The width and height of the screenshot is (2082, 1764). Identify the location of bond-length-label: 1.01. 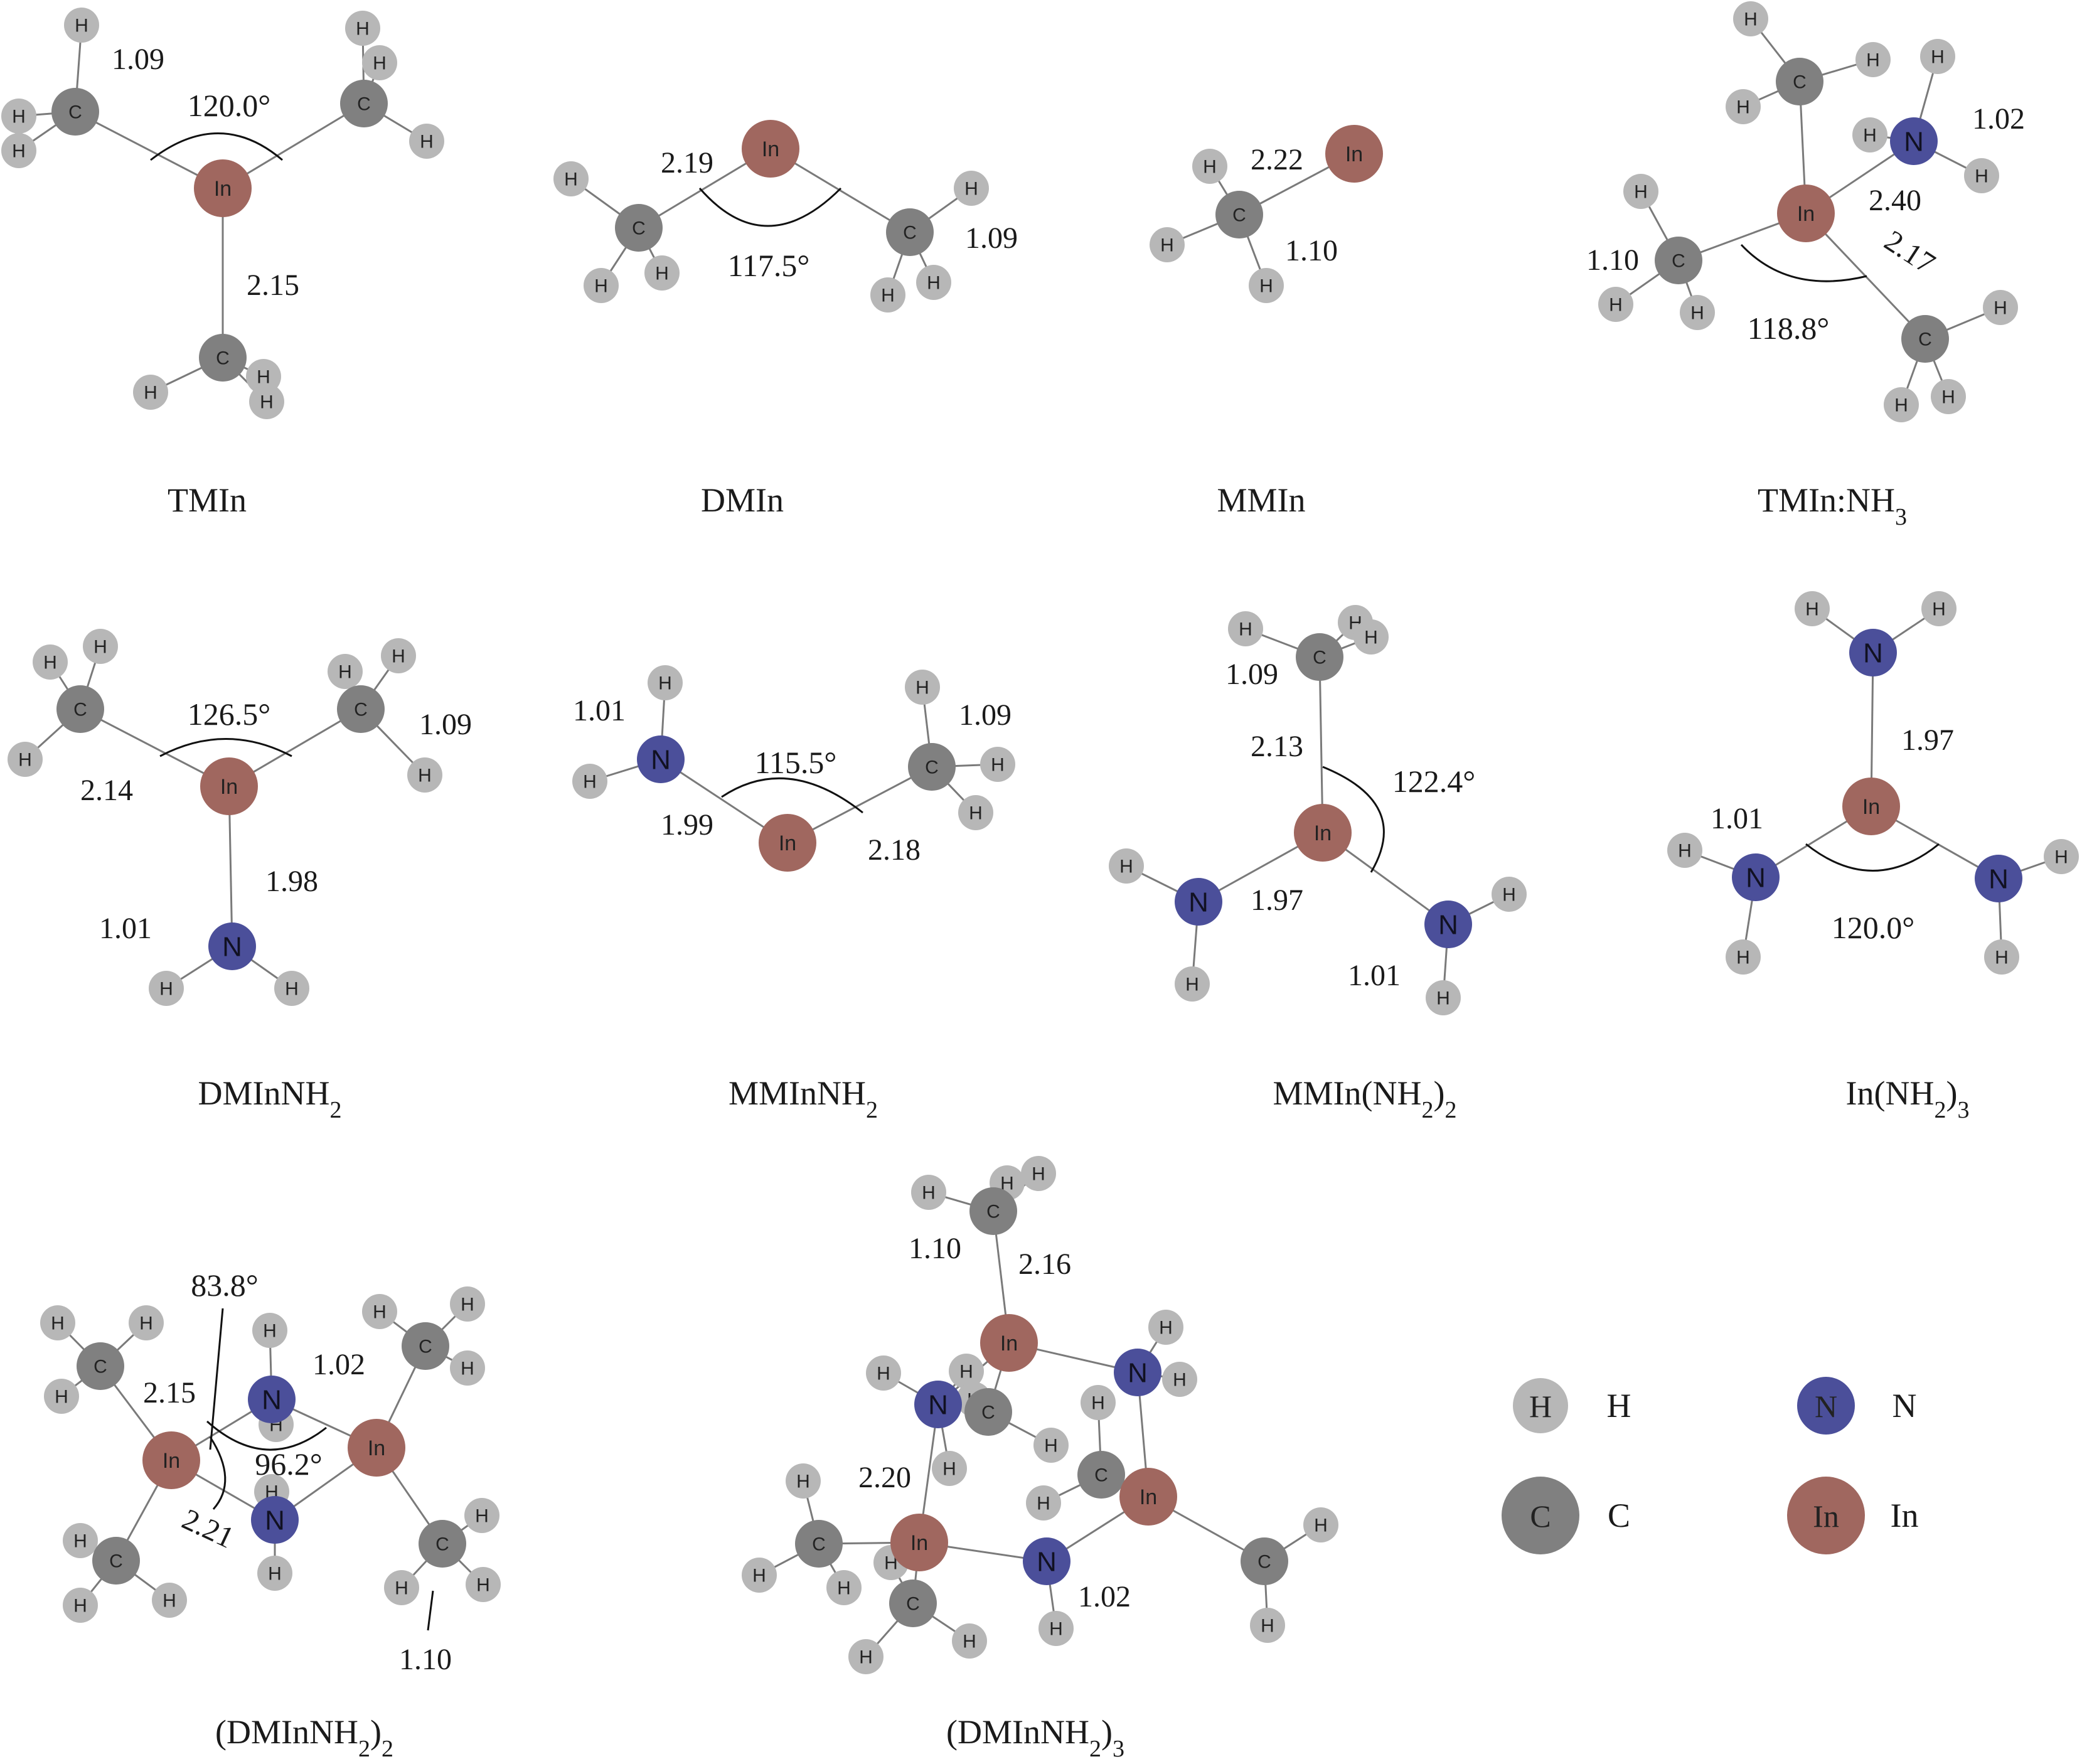
(599, 710).